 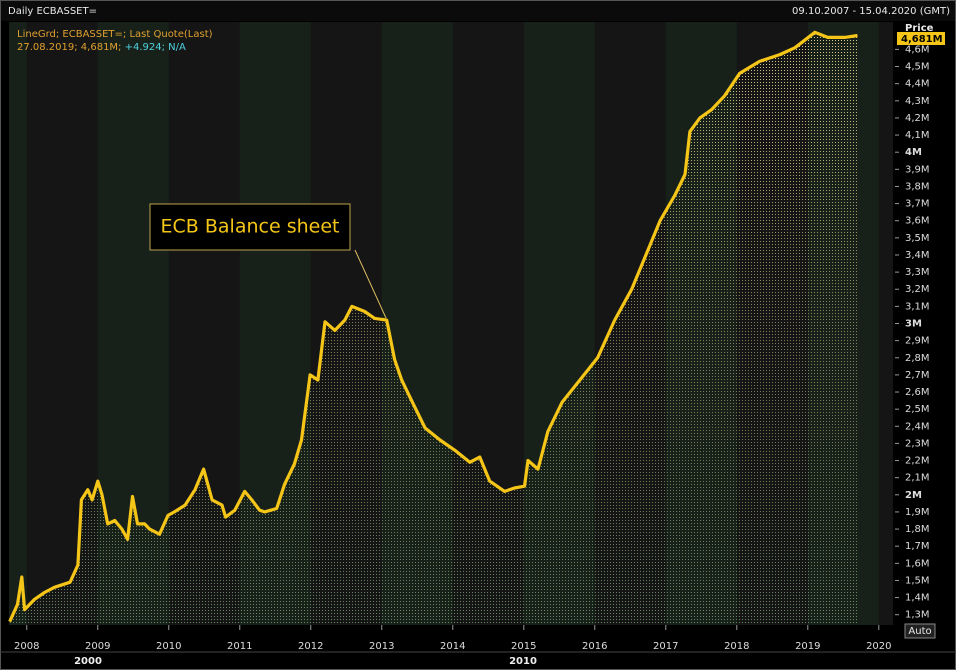 I want to click on x-tick-label: 2014, so click(x=452, y=646).